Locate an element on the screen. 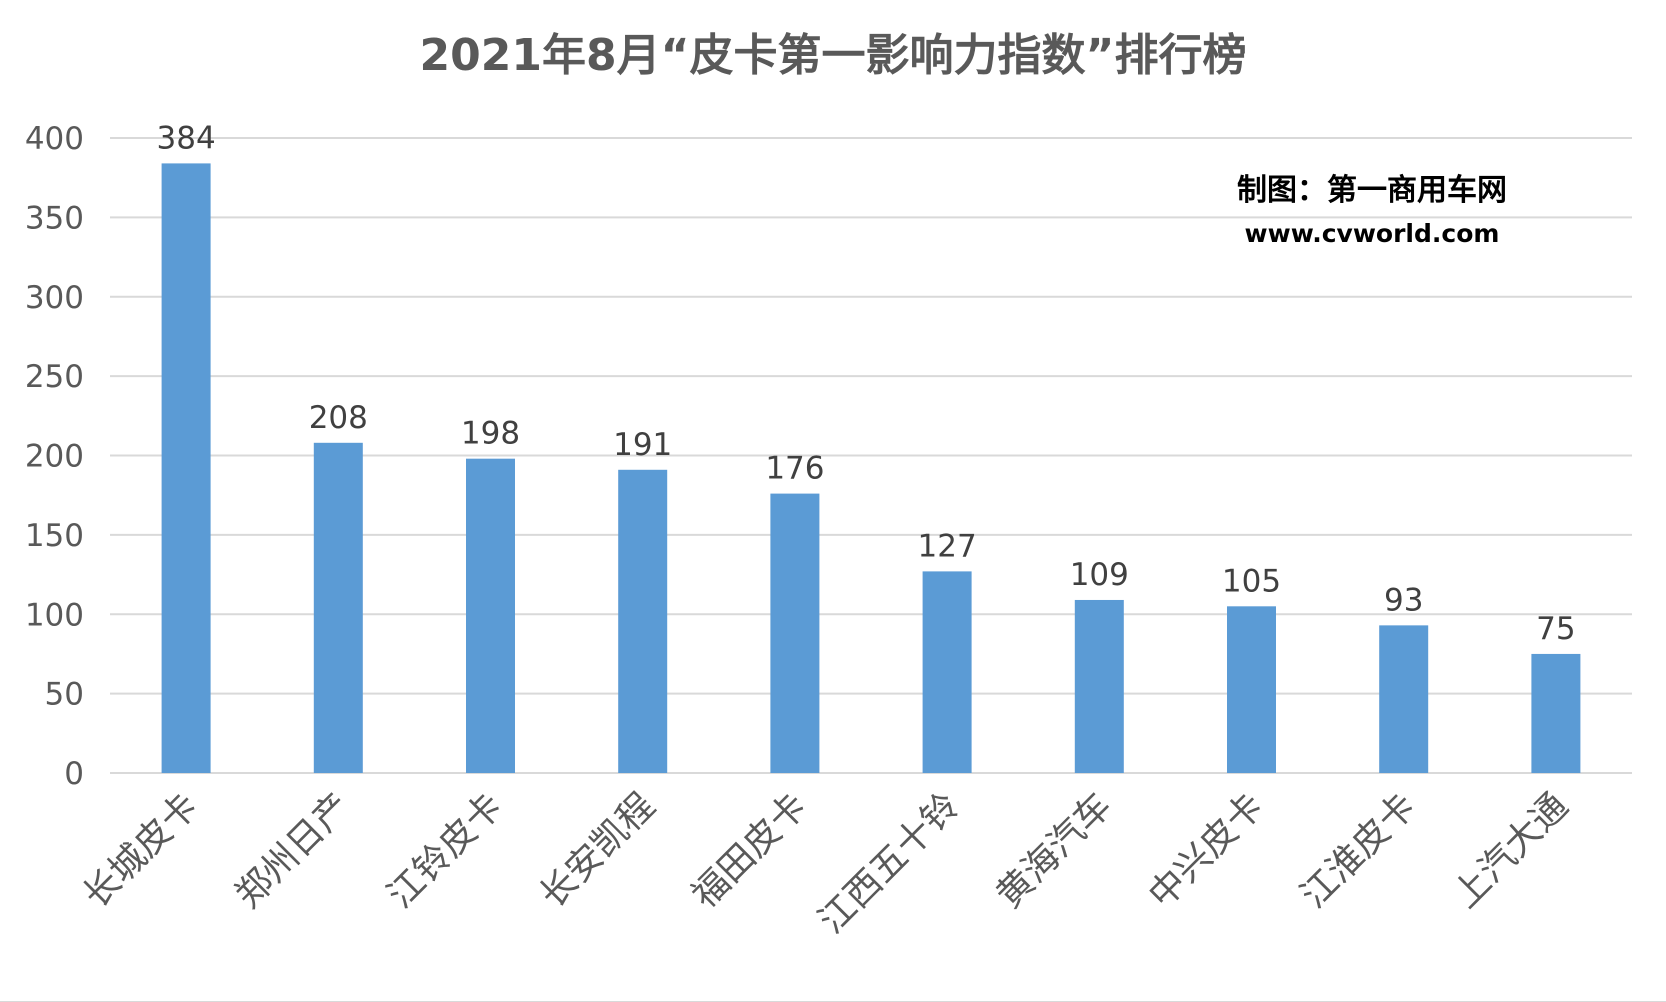  data-label: 127 is located at coordinates (947, 546).